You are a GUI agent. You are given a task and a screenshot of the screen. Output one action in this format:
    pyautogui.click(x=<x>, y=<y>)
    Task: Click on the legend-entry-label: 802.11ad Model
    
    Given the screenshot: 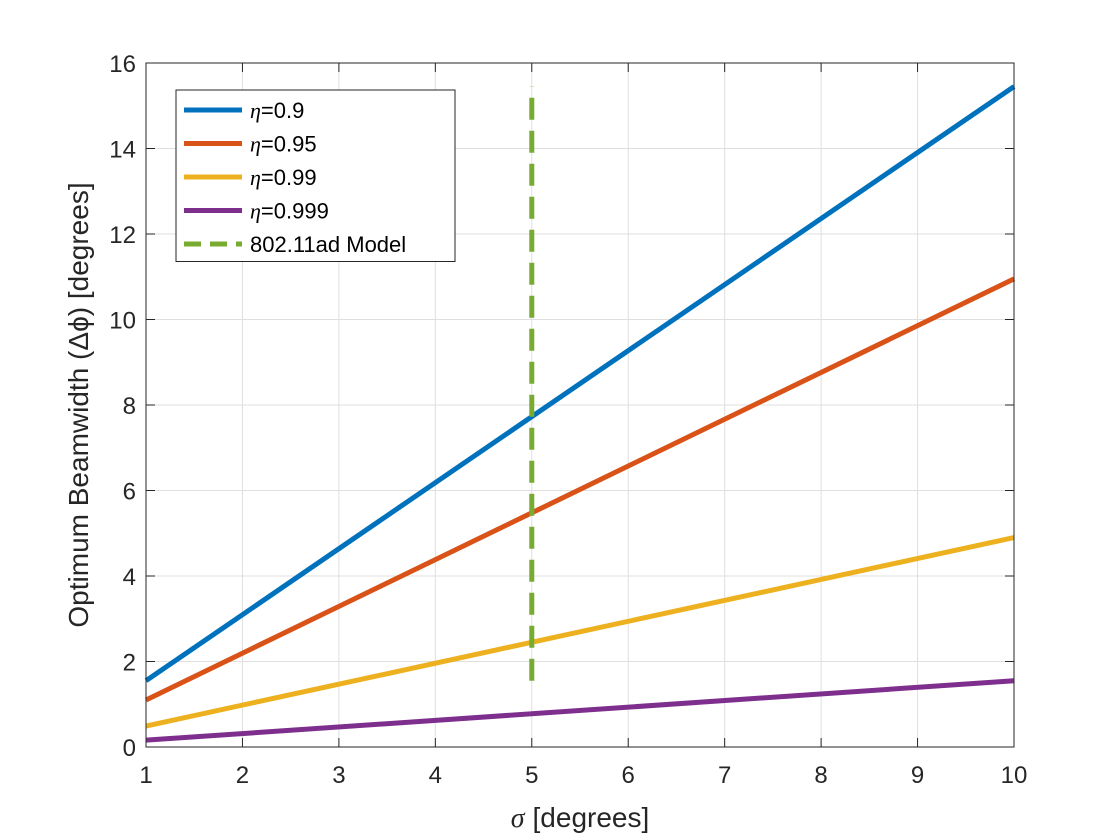 What is the action you would take?
    pyautogui.click(x=328, y=244)
    